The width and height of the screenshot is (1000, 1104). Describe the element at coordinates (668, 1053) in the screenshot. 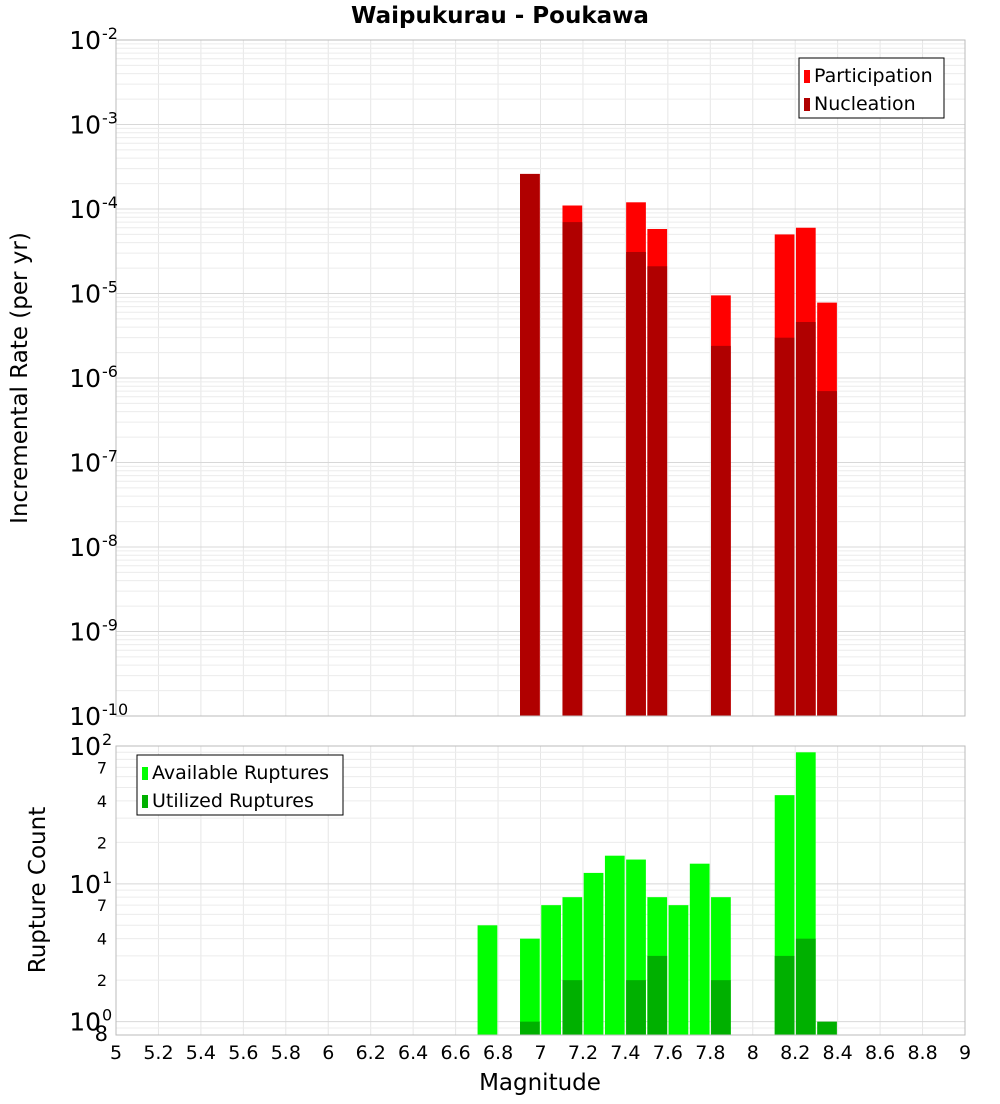

I see `x-tick-label: 7.6` at that location.